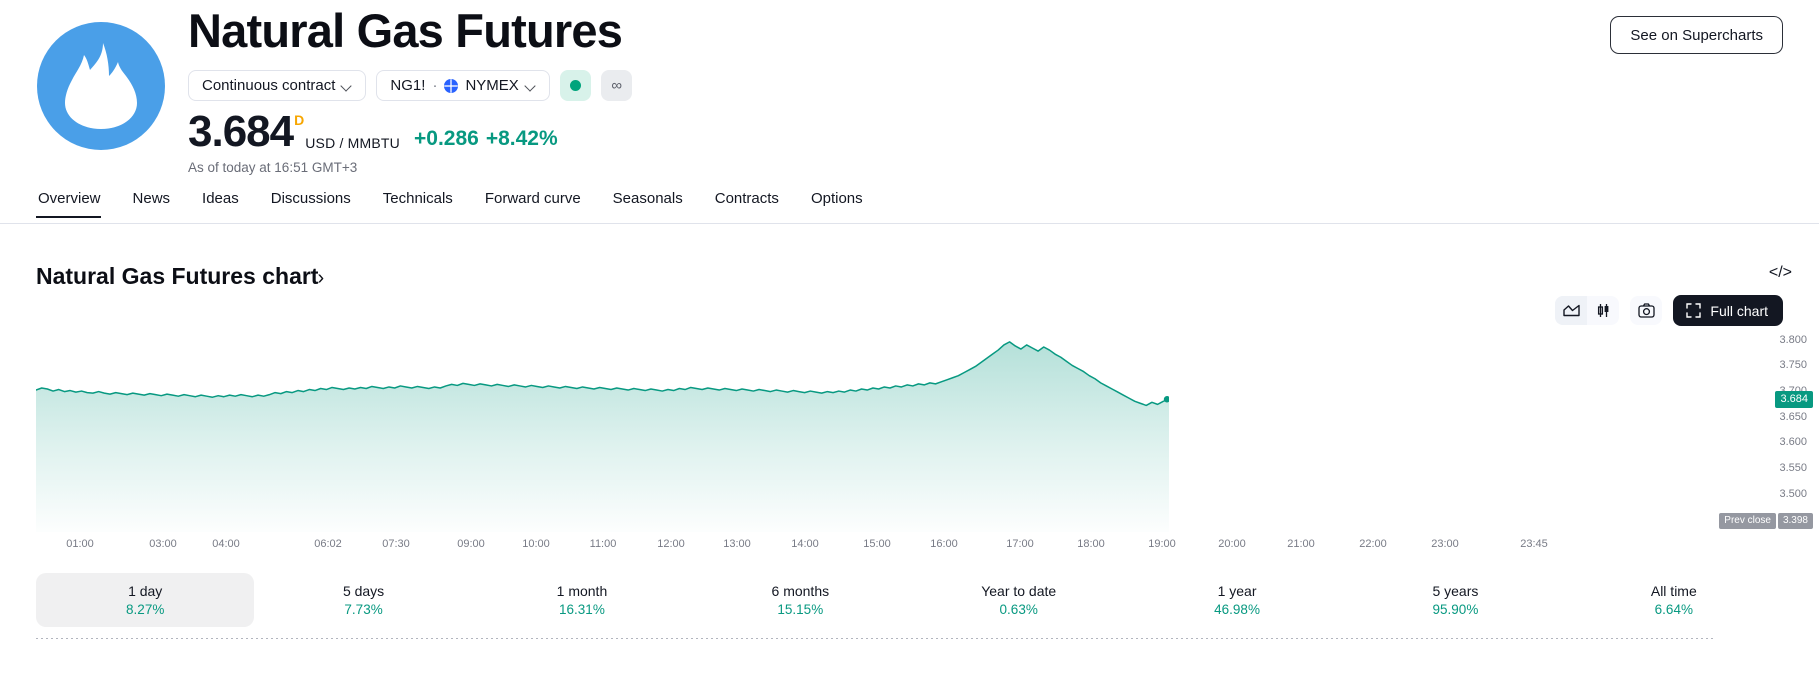 The image size is (1819, 685). What do you see at coordinates (1673, 609) in the screenshot?
I see `period-change-value: 6.64%` at bounding box center [1673, 609].